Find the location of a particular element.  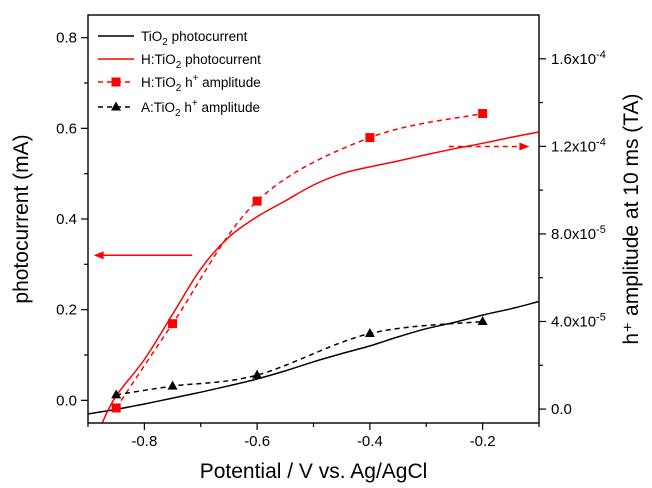

y-axis-label-right: h⁺ amplitude at 10 ms (TA) is located at coordinates (631, 218).